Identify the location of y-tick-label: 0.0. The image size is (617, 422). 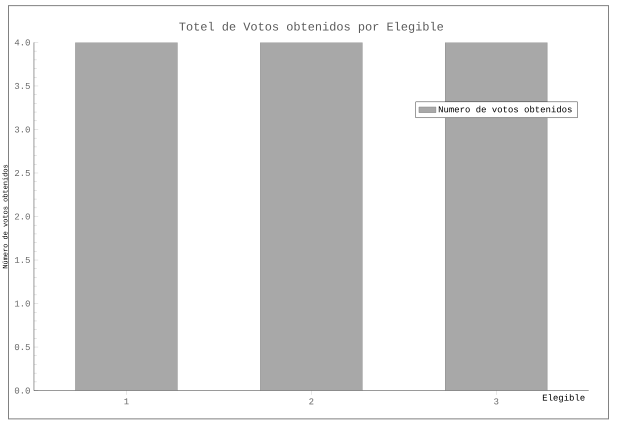
(22, 391).